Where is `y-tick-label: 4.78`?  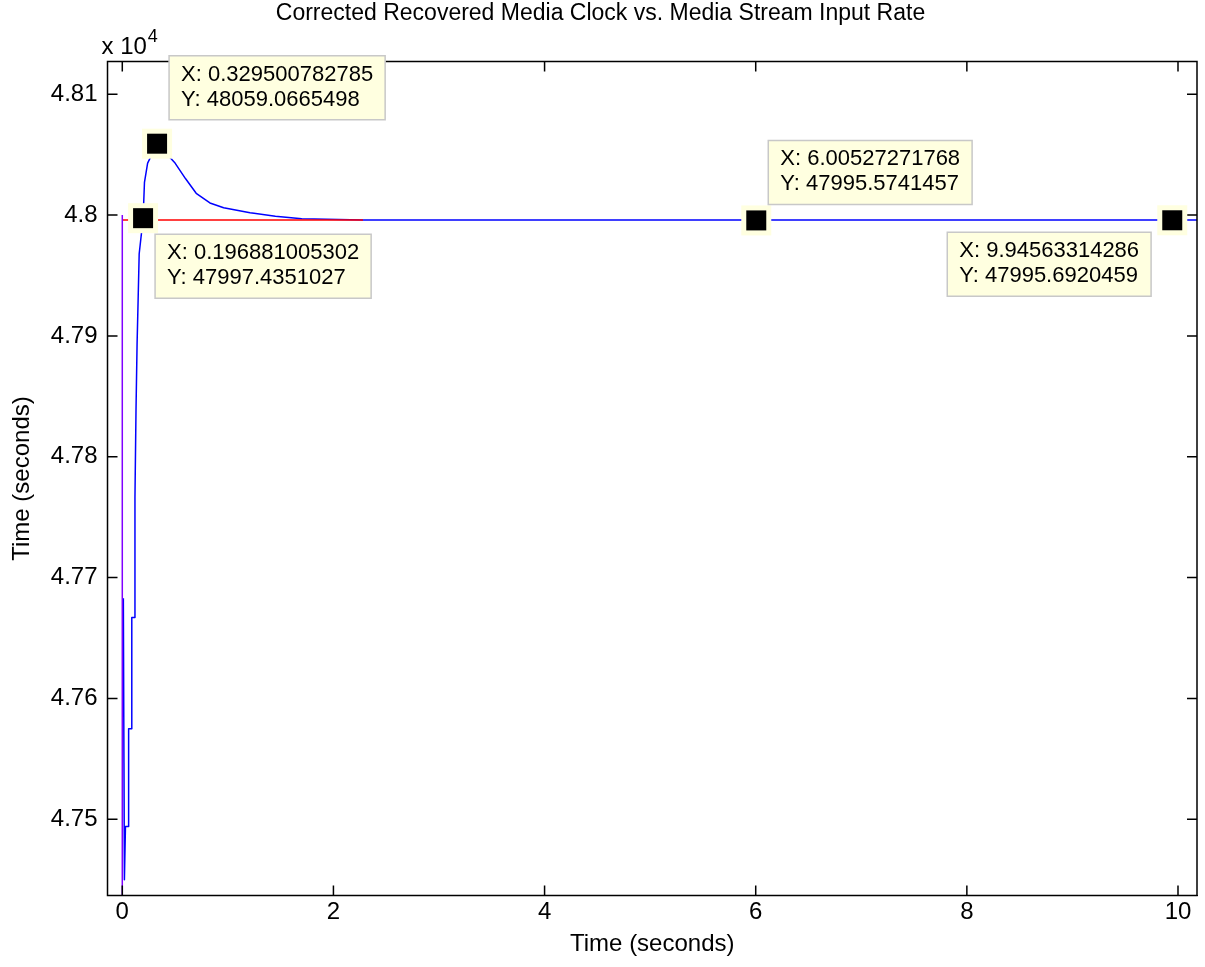
y-tick-label: 4.78 is located at coordinates (74, 455).